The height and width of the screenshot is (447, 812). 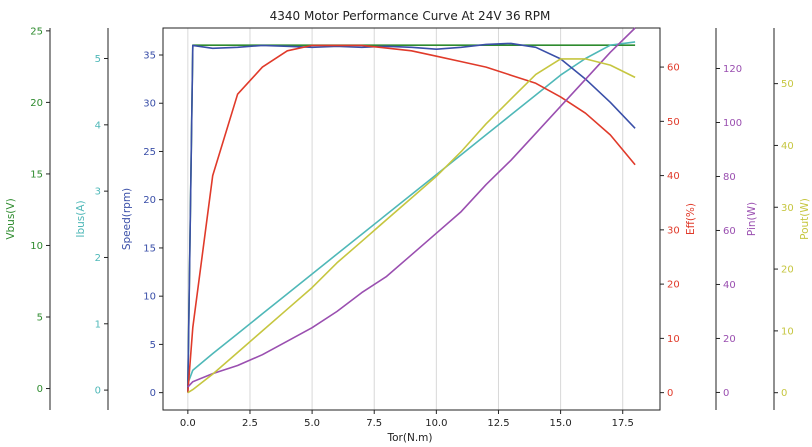 What do you see at coordinates (98, 391) in the screenshot?
I see `ibus-tick-label: 0` at bounding box center [98, 391].